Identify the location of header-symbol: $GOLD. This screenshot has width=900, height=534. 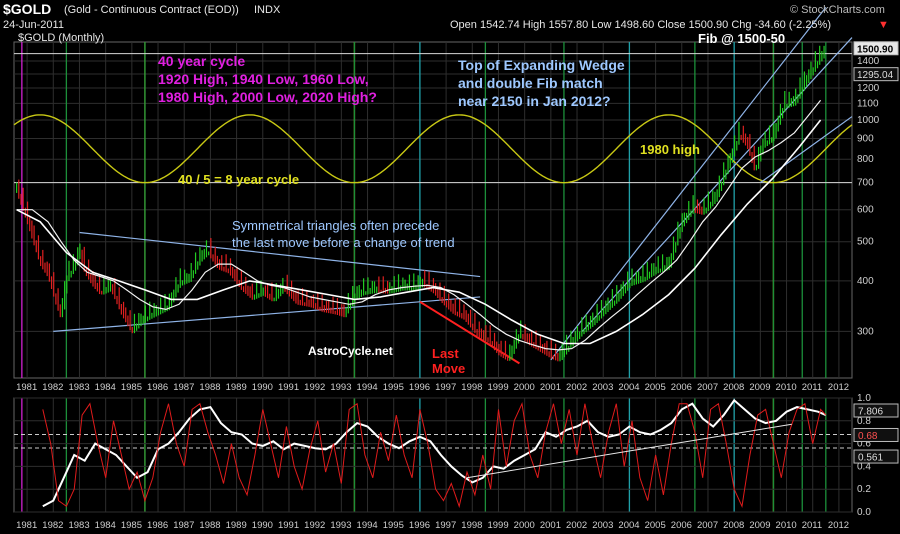
(27, 9).